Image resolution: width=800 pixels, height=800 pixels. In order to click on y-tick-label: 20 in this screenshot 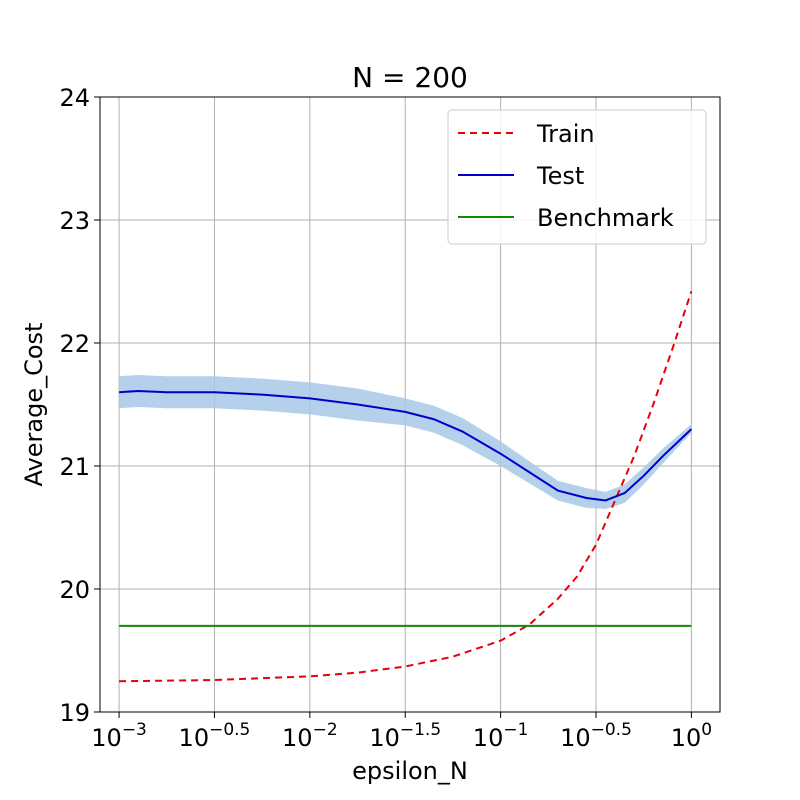, I will do `click(74, 590)`.